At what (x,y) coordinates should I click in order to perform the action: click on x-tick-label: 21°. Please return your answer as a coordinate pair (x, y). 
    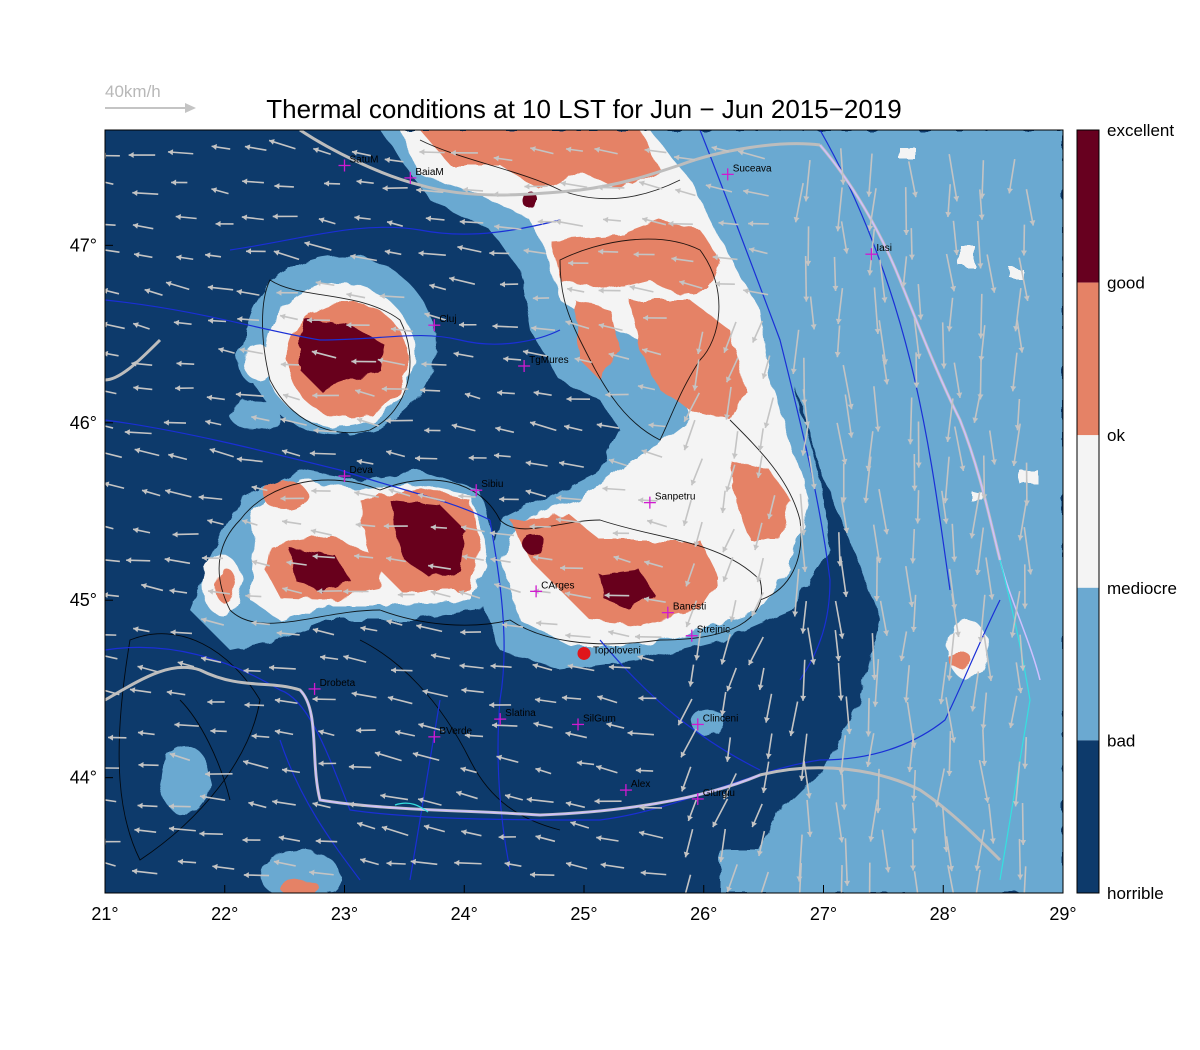
    Looking at the image, I should click on (104, 914).